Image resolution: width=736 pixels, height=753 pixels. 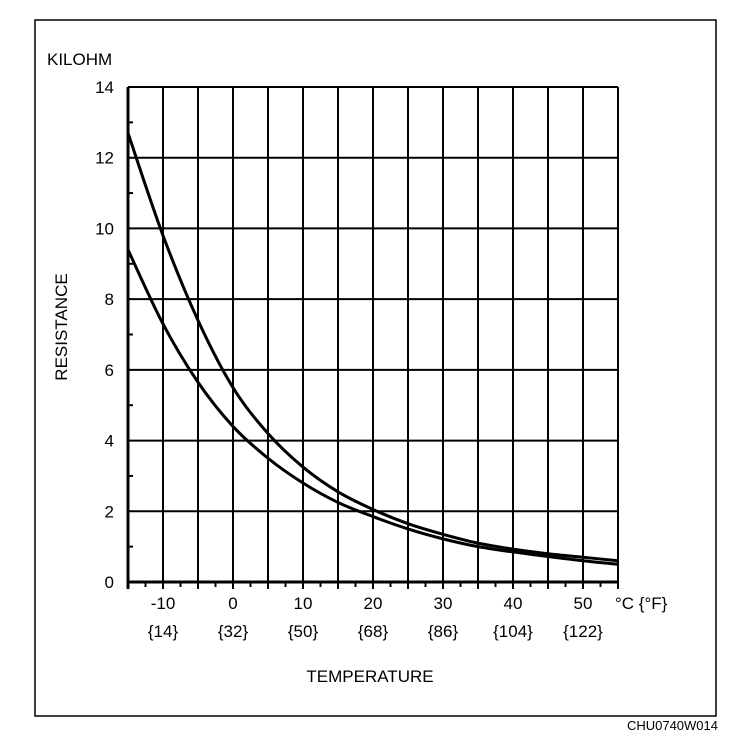 What do you see at coordinates (513, 631) in the screenshot?
I see `x-tick-label-f: {104}` at bounding box center [513, 631].